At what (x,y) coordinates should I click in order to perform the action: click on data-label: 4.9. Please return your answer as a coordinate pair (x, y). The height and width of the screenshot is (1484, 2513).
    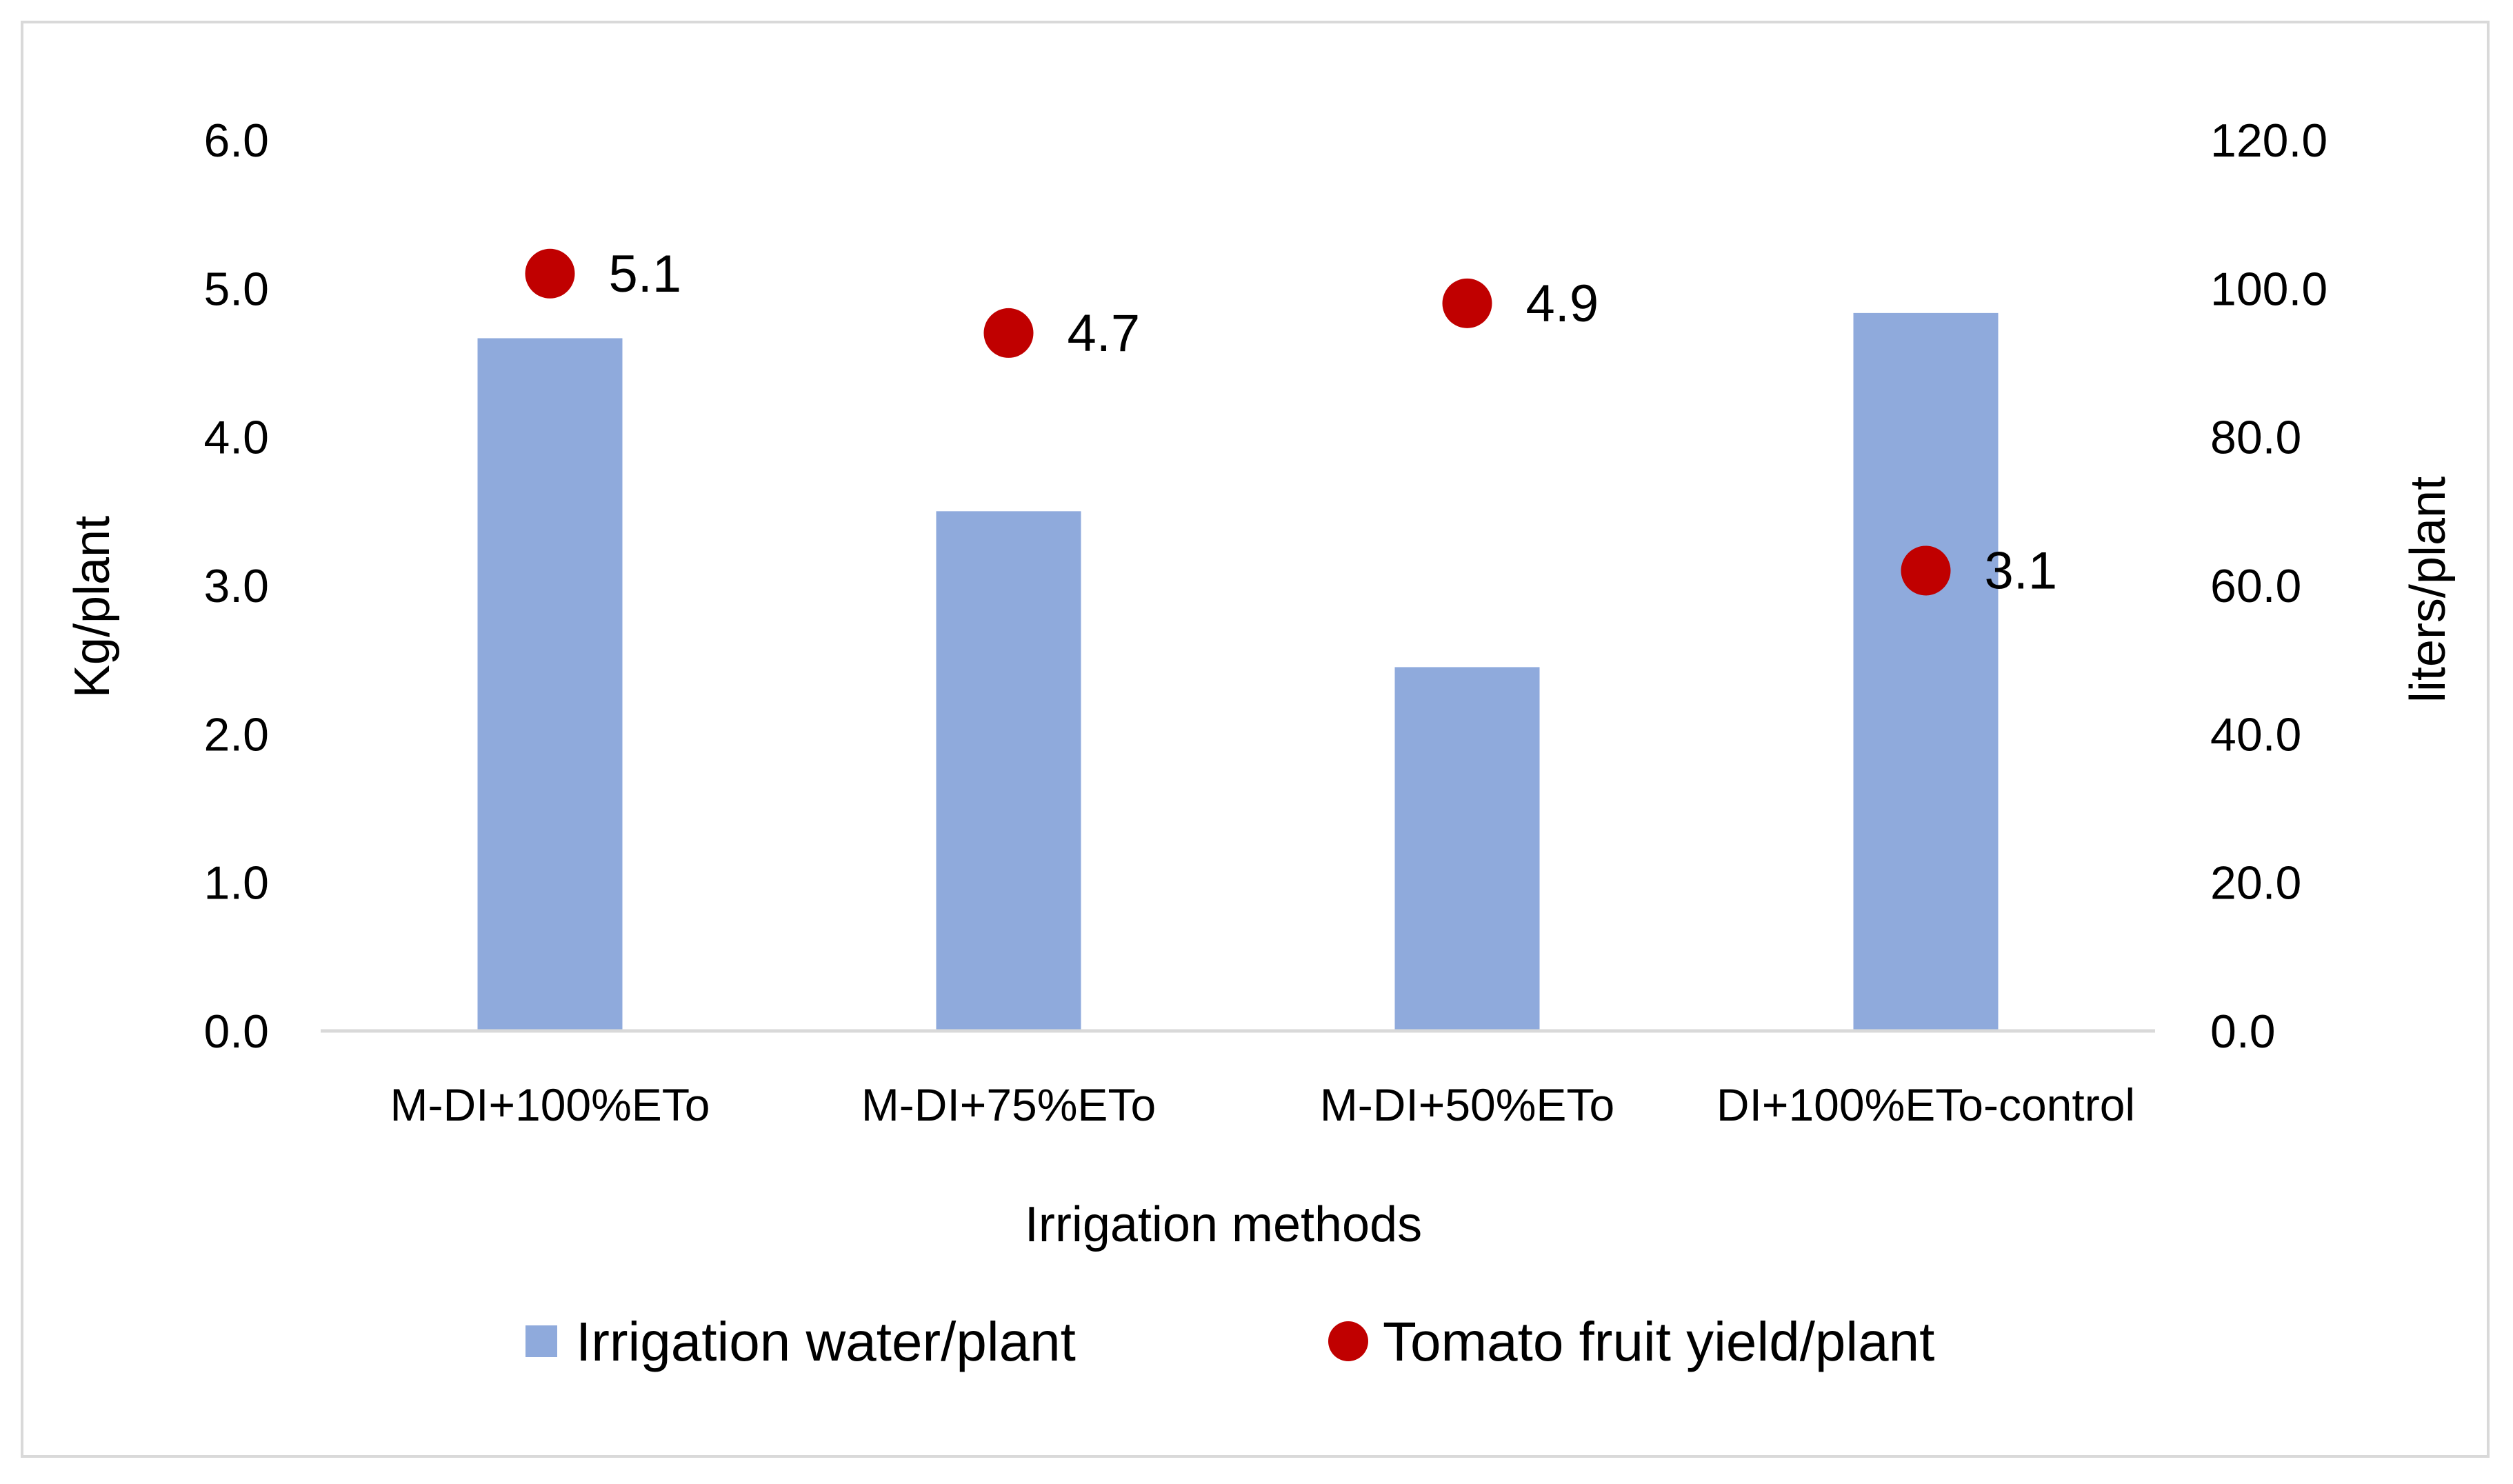
    Looking at the image, I should click on (1562, 303).